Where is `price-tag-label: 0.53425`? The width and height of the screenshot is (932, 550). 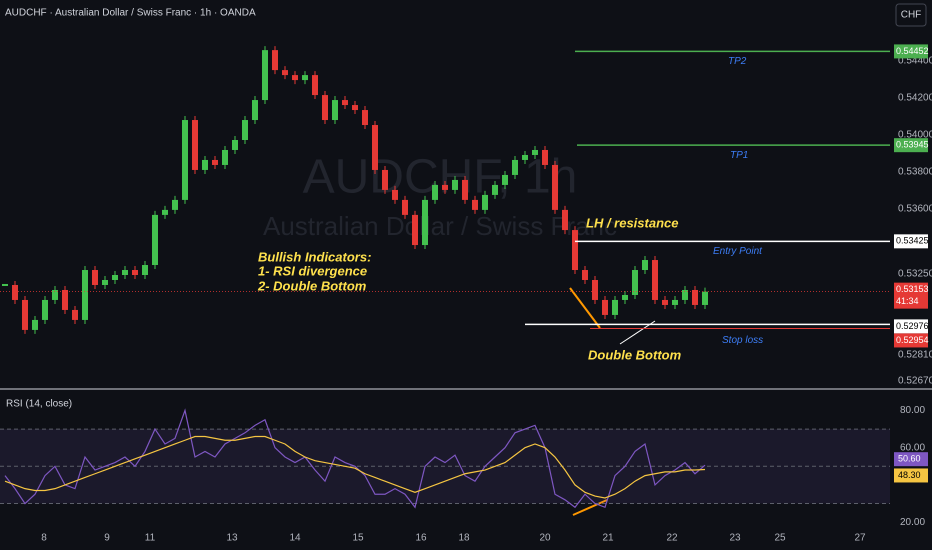 price-tag-label: 0.53425 is located at coordinates (912, 241).